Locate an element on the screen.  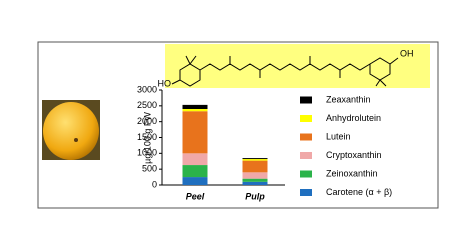
fruit-photo is located at coordinates (71, 130).